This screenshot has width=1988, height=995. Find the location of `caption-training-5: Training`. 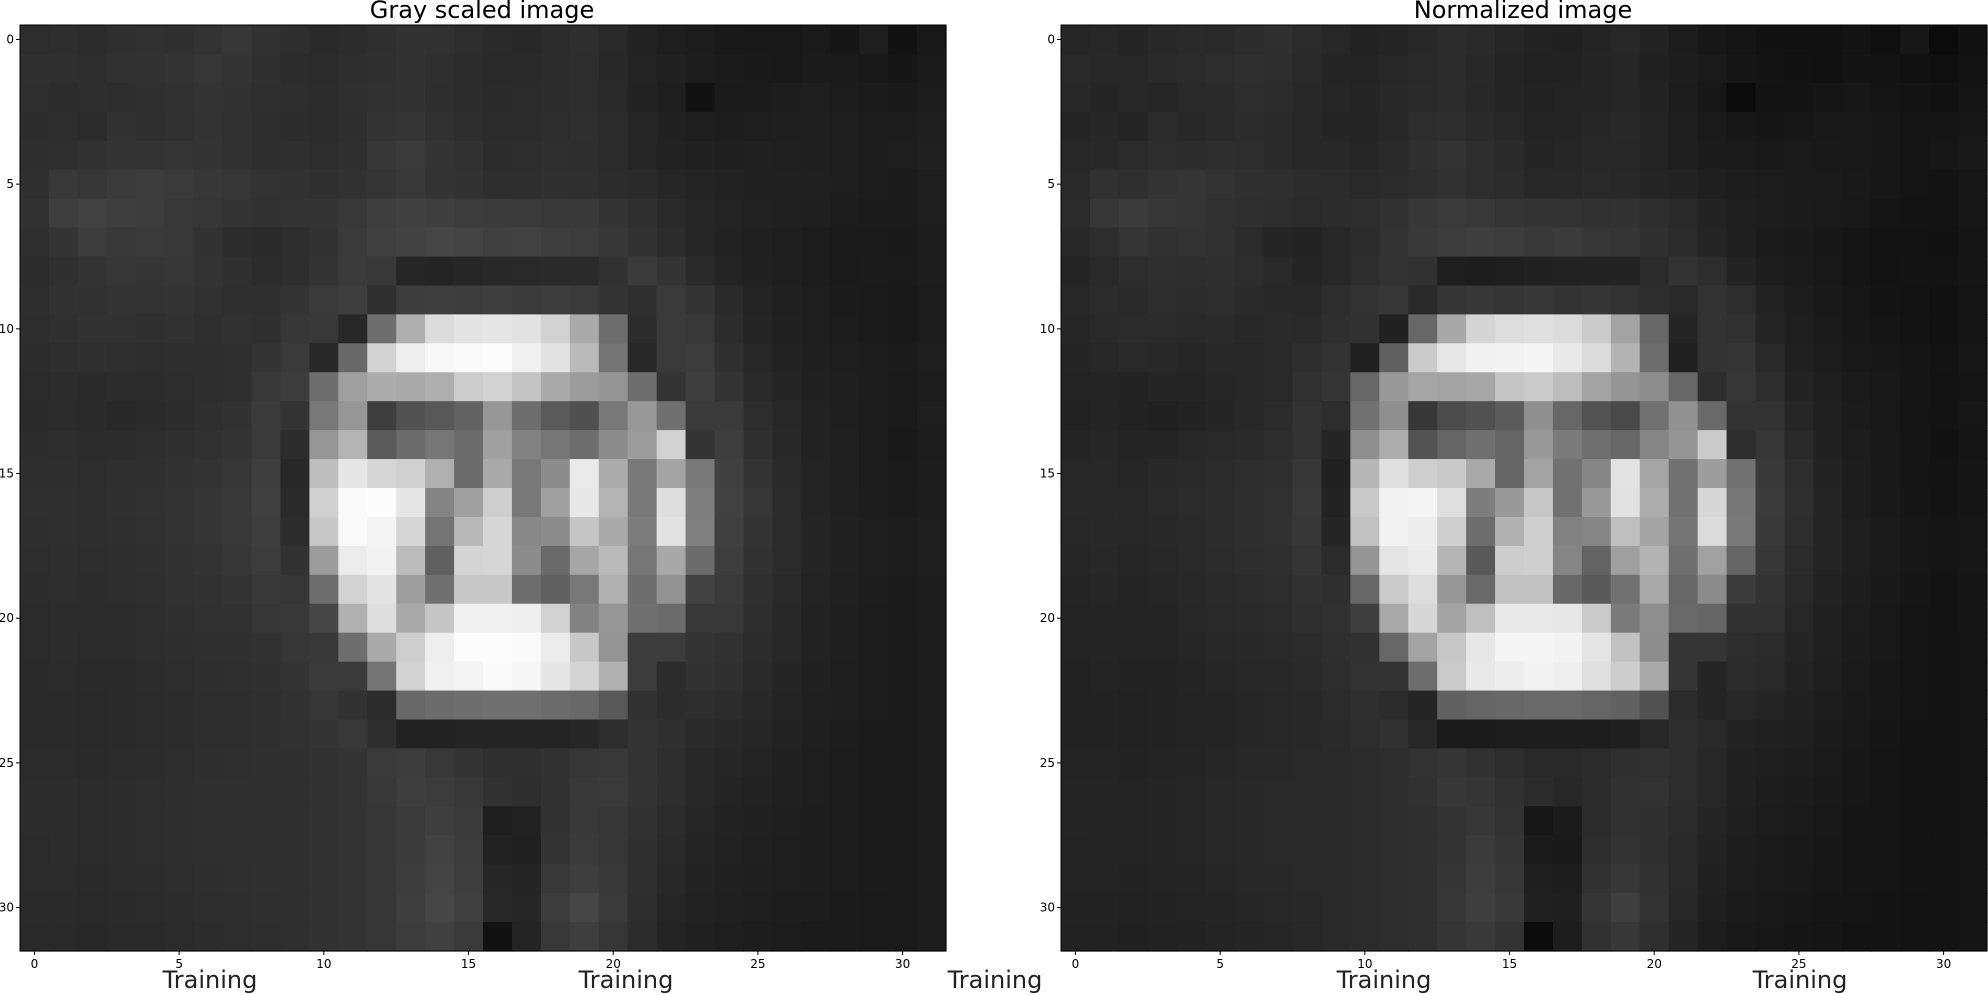

caption-training-5: Training is located at coordinates (1800, 980).